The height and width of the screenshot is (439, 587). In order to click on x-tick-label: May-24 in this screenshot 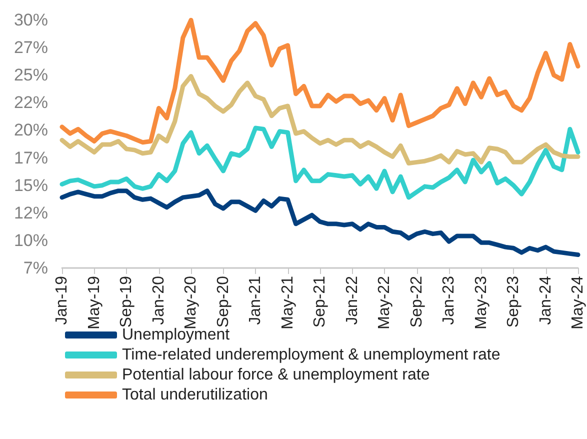, I will do `click(578, 303)`.